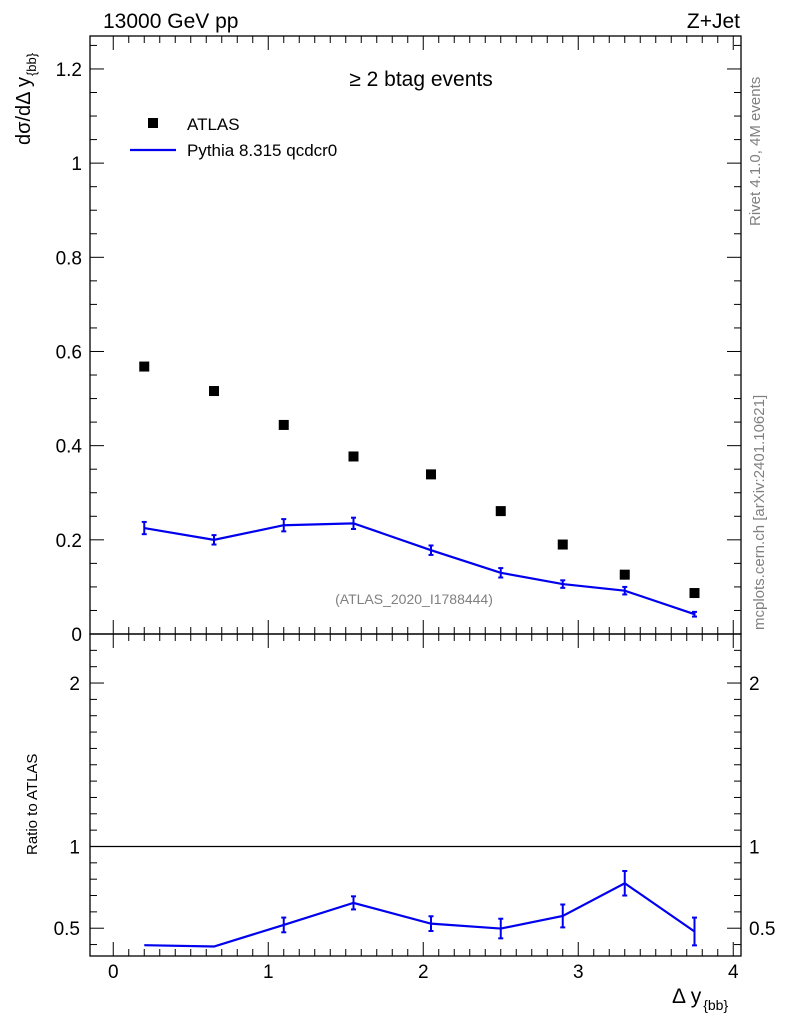  I want to click on y-tick-label-ratio: 0.5, so click(67, 929).